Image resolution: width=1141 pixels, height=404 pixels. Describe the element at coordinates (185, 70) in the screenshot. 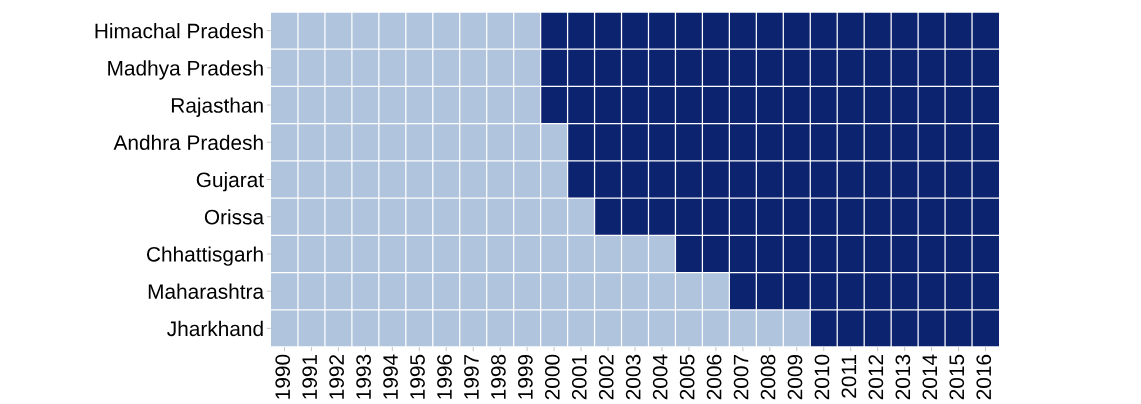

I see `y-tick-label: Madhya Pradesh` at that location.